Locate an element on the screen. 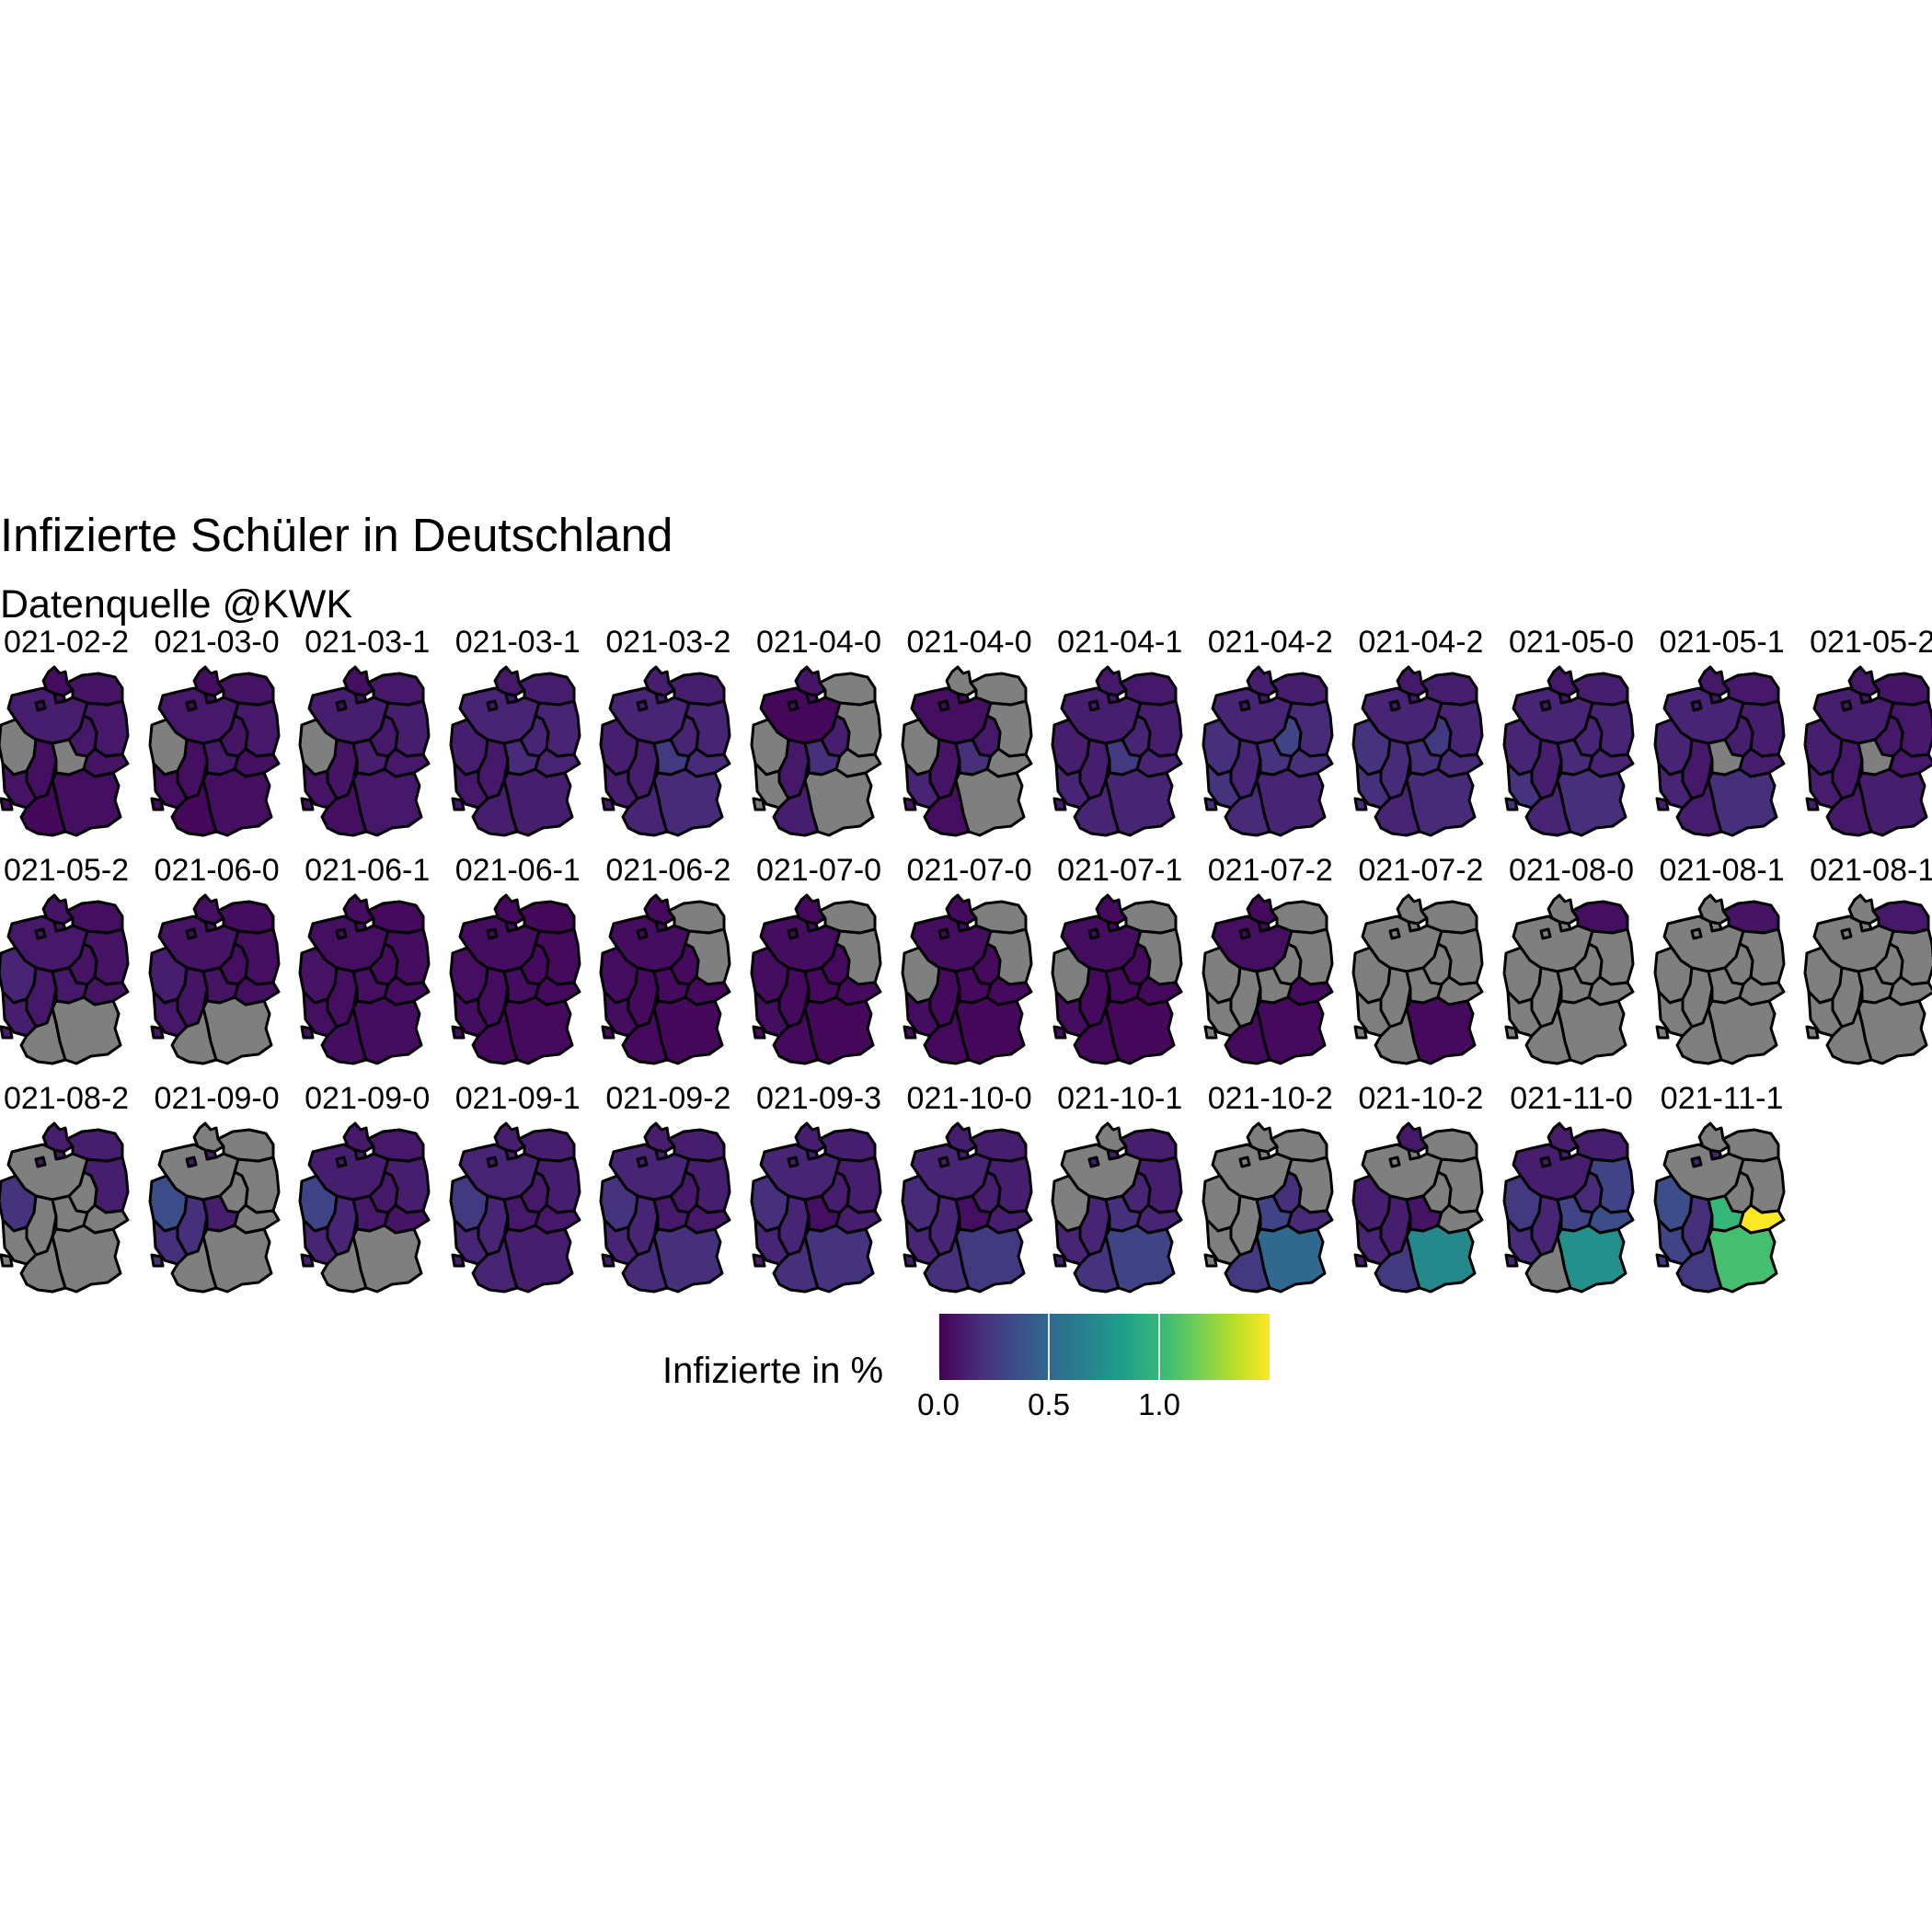 This screenshot has width=1932, height=1932. facet-strip: 021-05-0 is located at coordinates (1571, 642).